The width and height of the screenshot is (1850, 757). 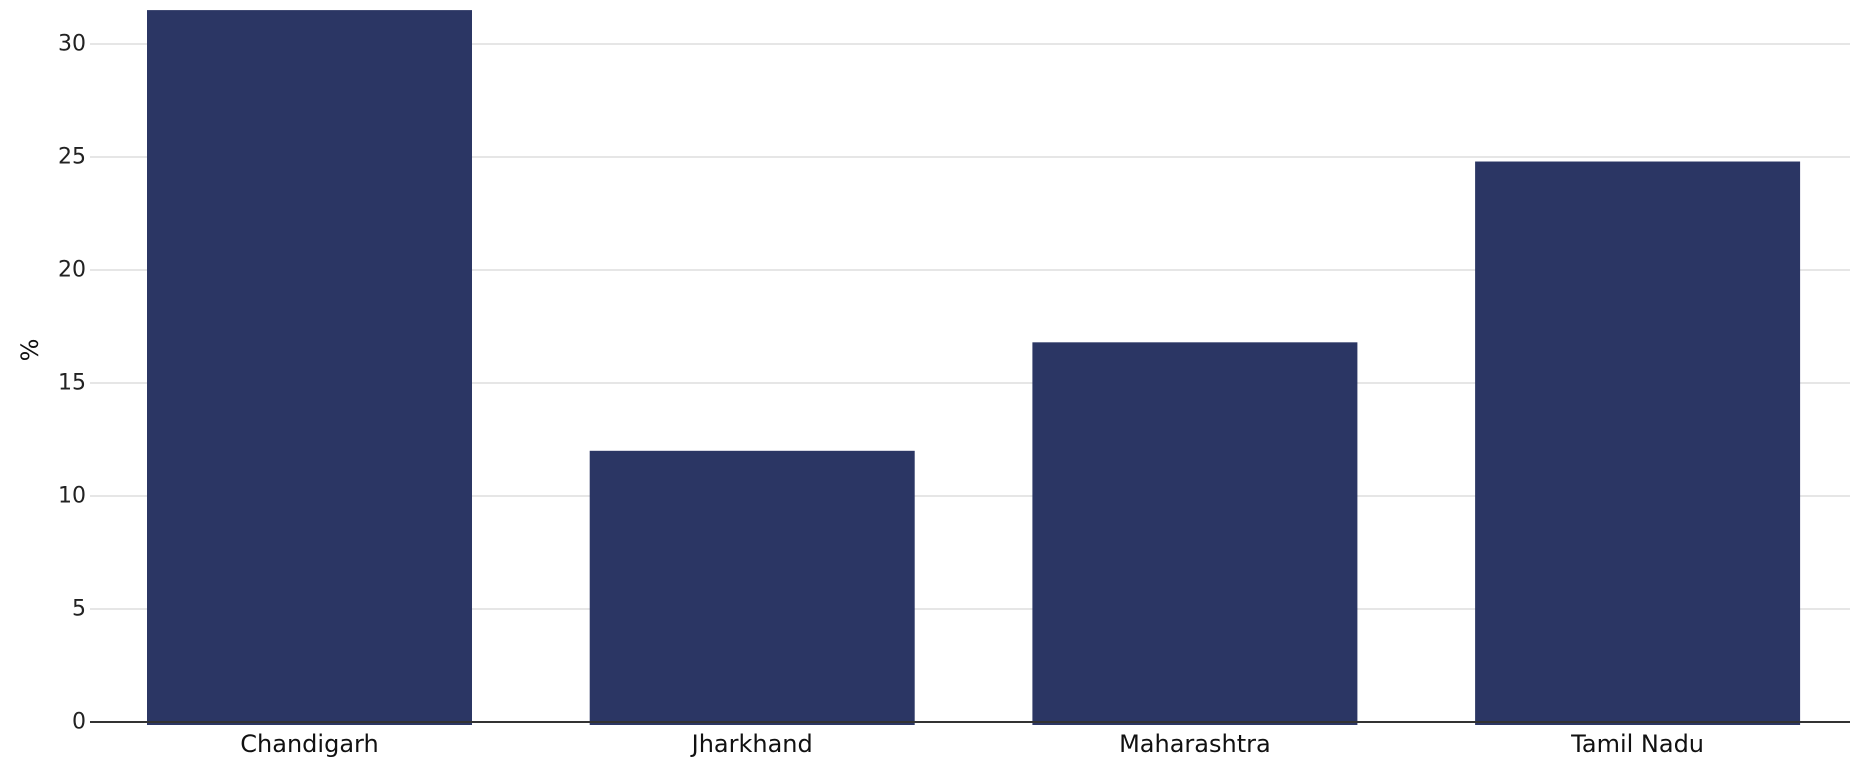 What do you see at coordinates (72, 270) in the screenshot?
I see `y-tick-label: 20` at bounding box center [72, 270].